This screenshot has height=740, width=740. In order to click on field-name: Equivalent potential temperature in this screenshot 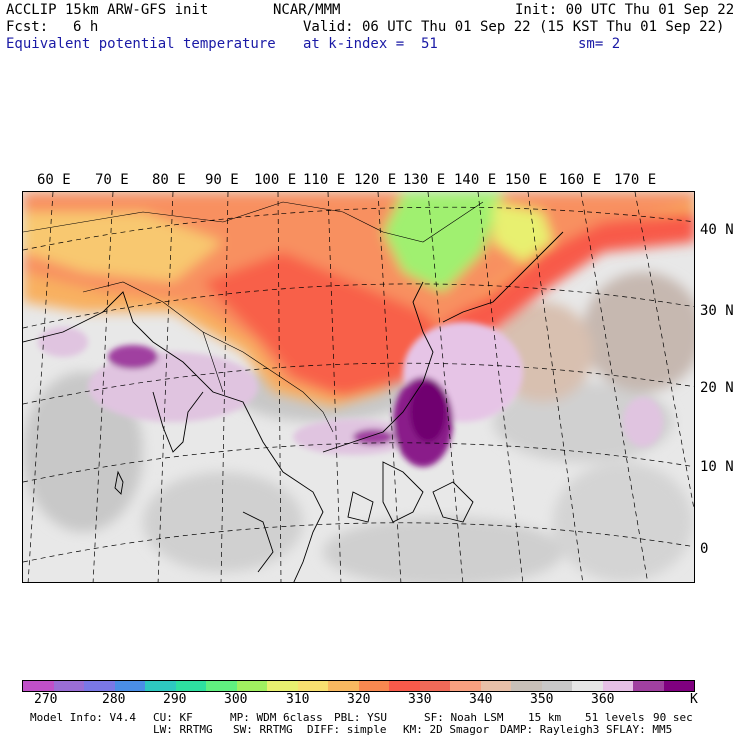, I will do `click(141, 44)`.